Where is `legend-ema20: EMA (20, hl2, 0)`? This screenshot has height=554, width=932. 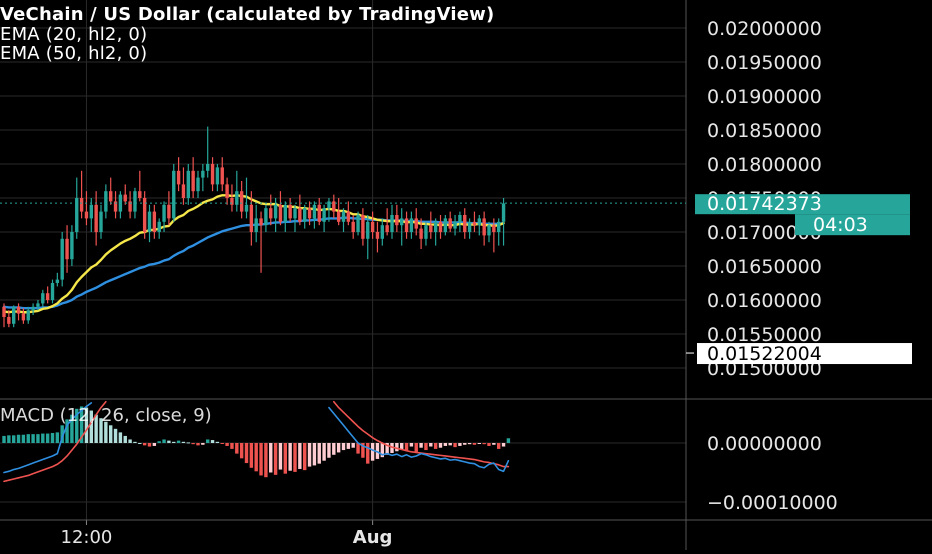
legend-ema20: EMA (20, hl2, 0) is located at coordinates (74, 34).